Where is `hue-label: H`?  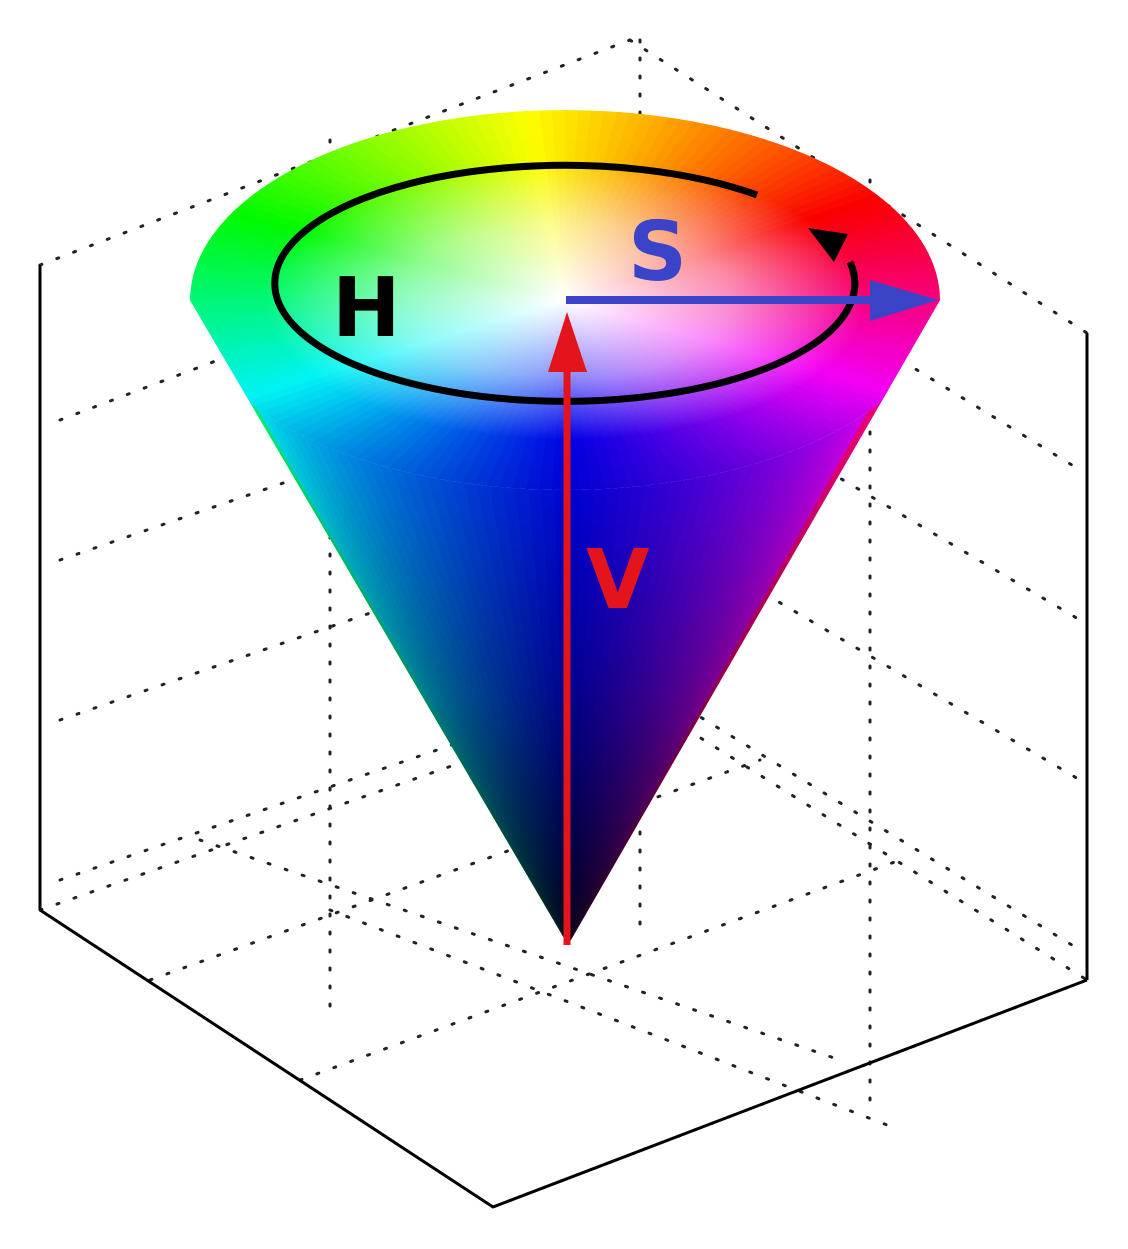 hue-label: H is located at coordinates (366, 308).